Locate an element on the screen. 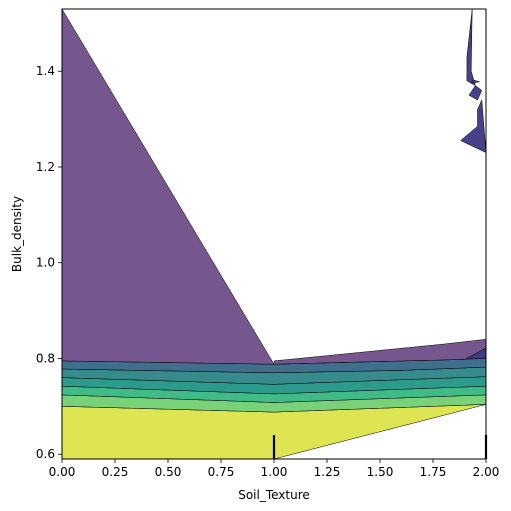  x-tick-label: 2.00 is located at coordinates (486, 472).